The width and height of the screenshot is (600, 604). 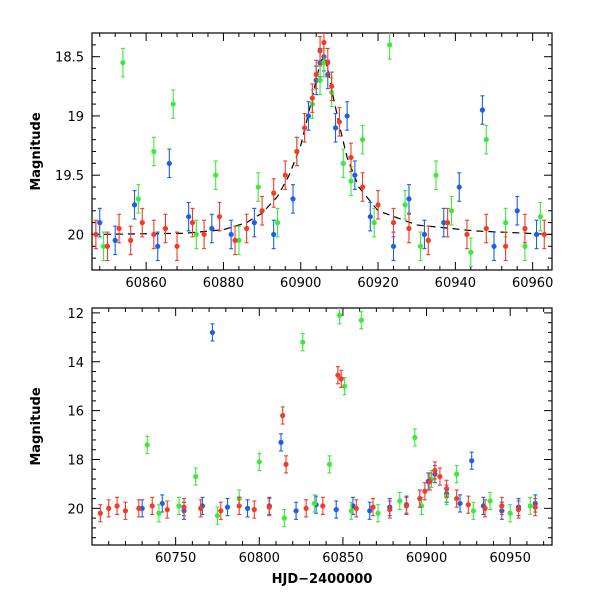 I want to click on y-tick-label: 18, so click(x=75, y=460).